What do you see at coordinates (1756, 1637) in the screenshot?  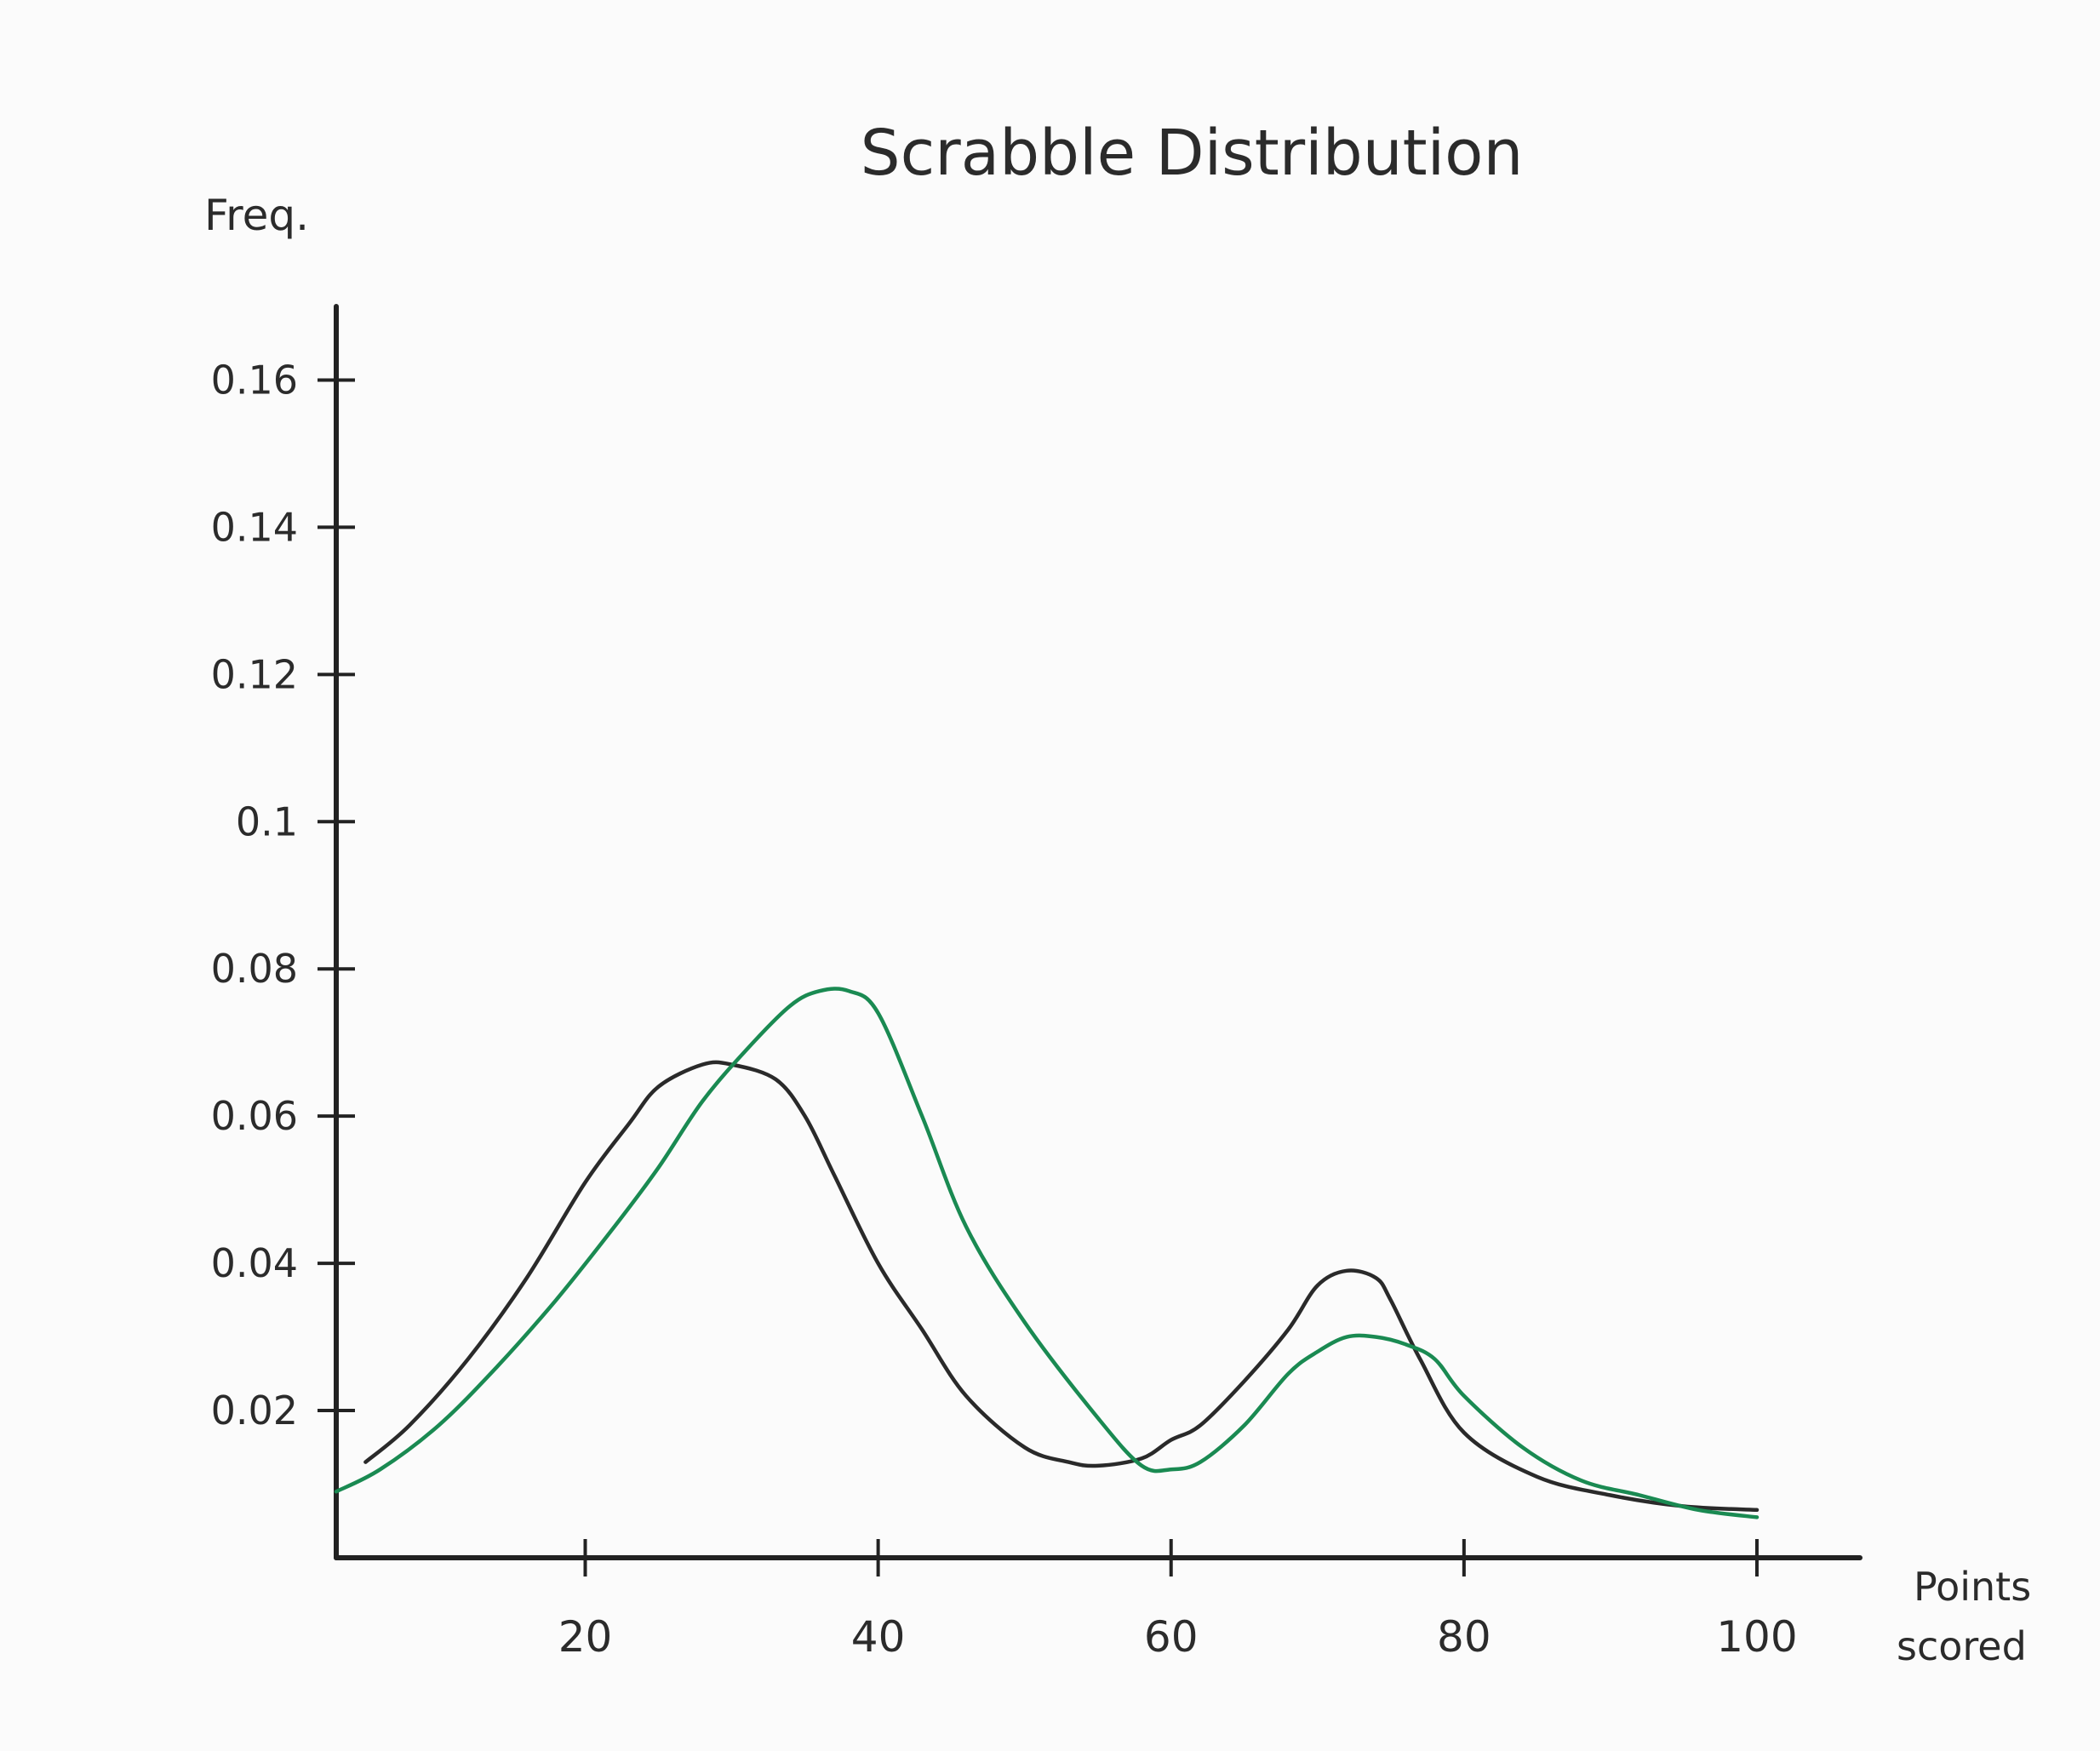 I see `x-tick-label: 100` at bounding box center [1756, 1637].